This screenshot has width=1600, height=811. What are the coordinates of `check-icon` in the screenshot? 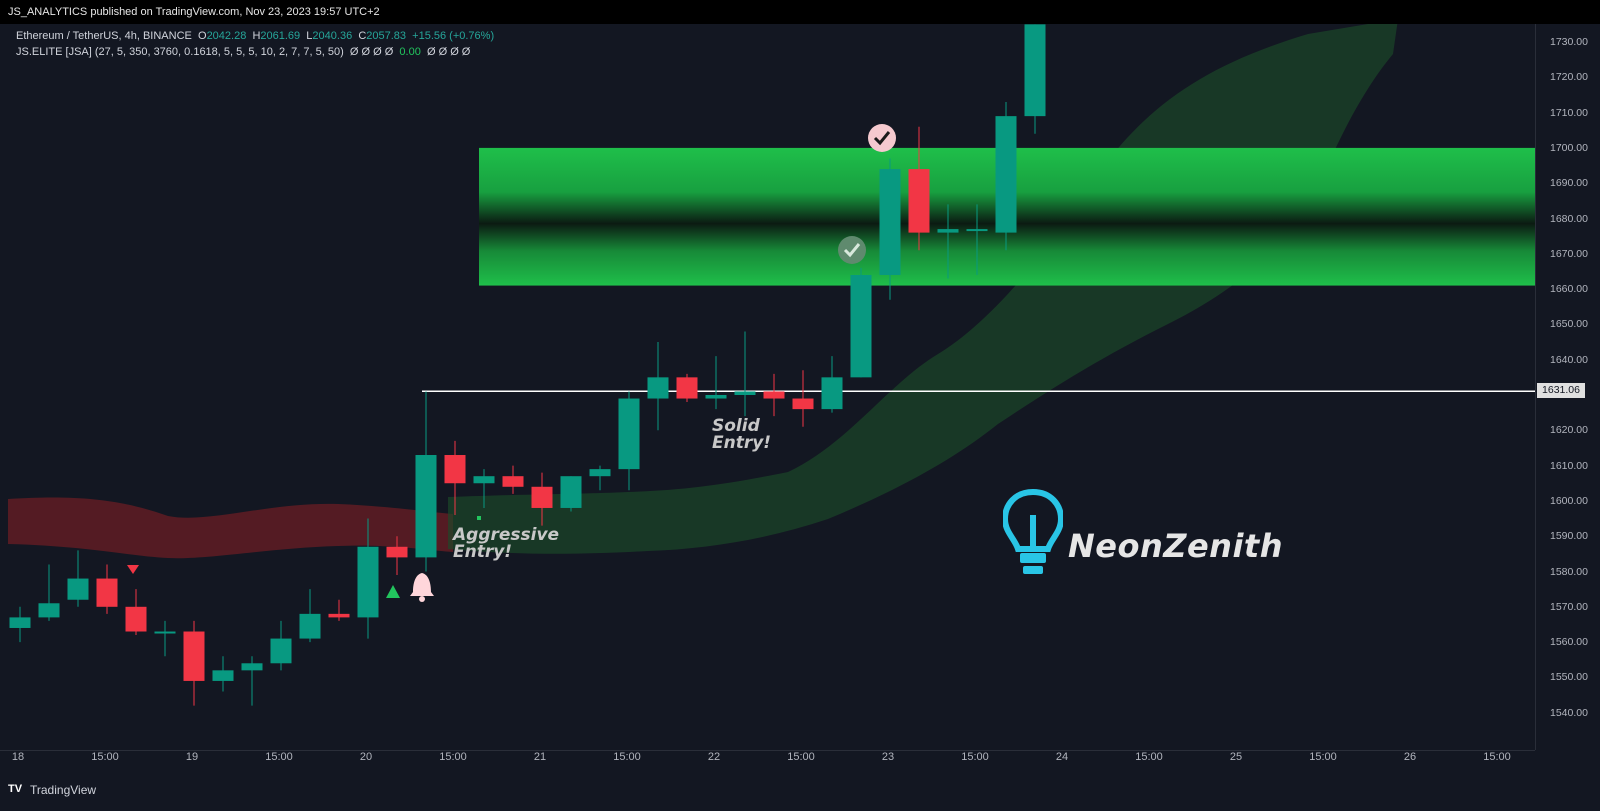 It's located at (882, 138).